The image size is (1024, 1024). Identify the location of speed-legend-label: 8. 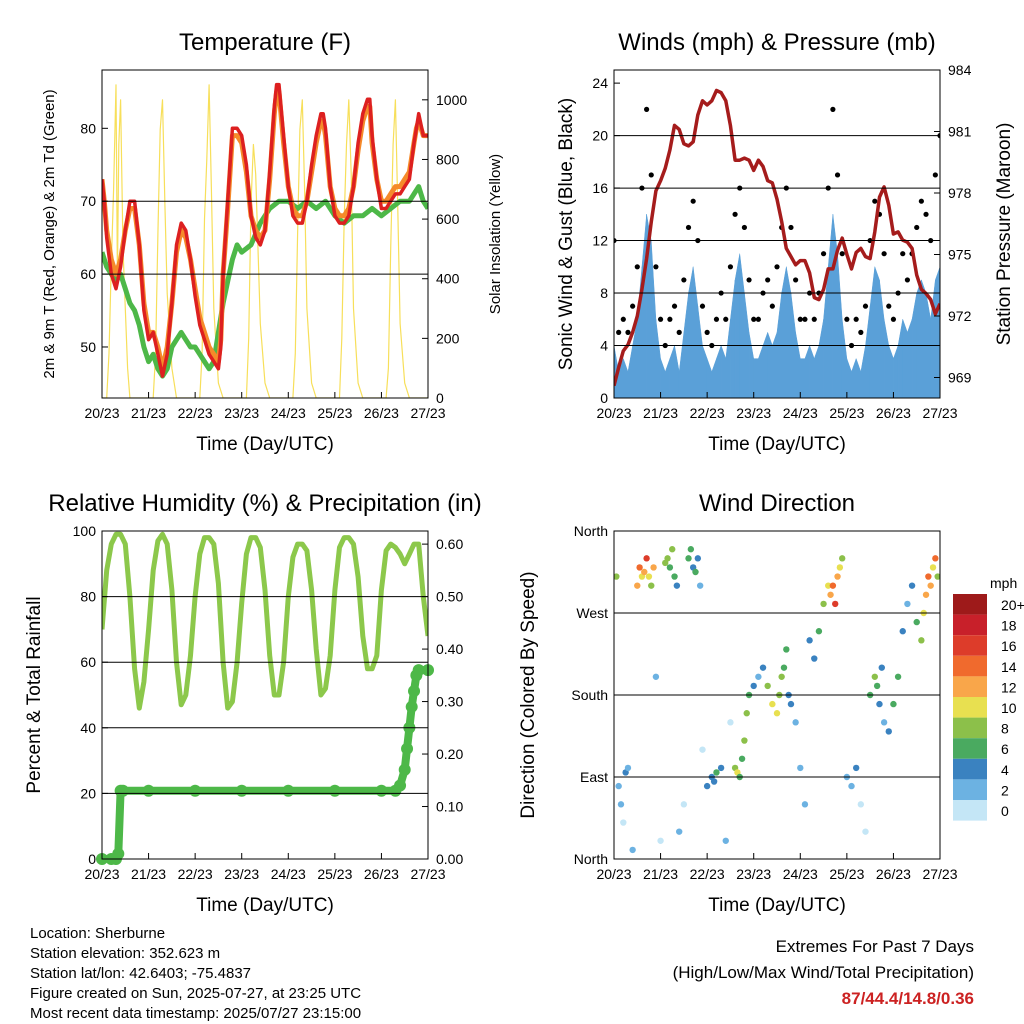
(1005, 729).